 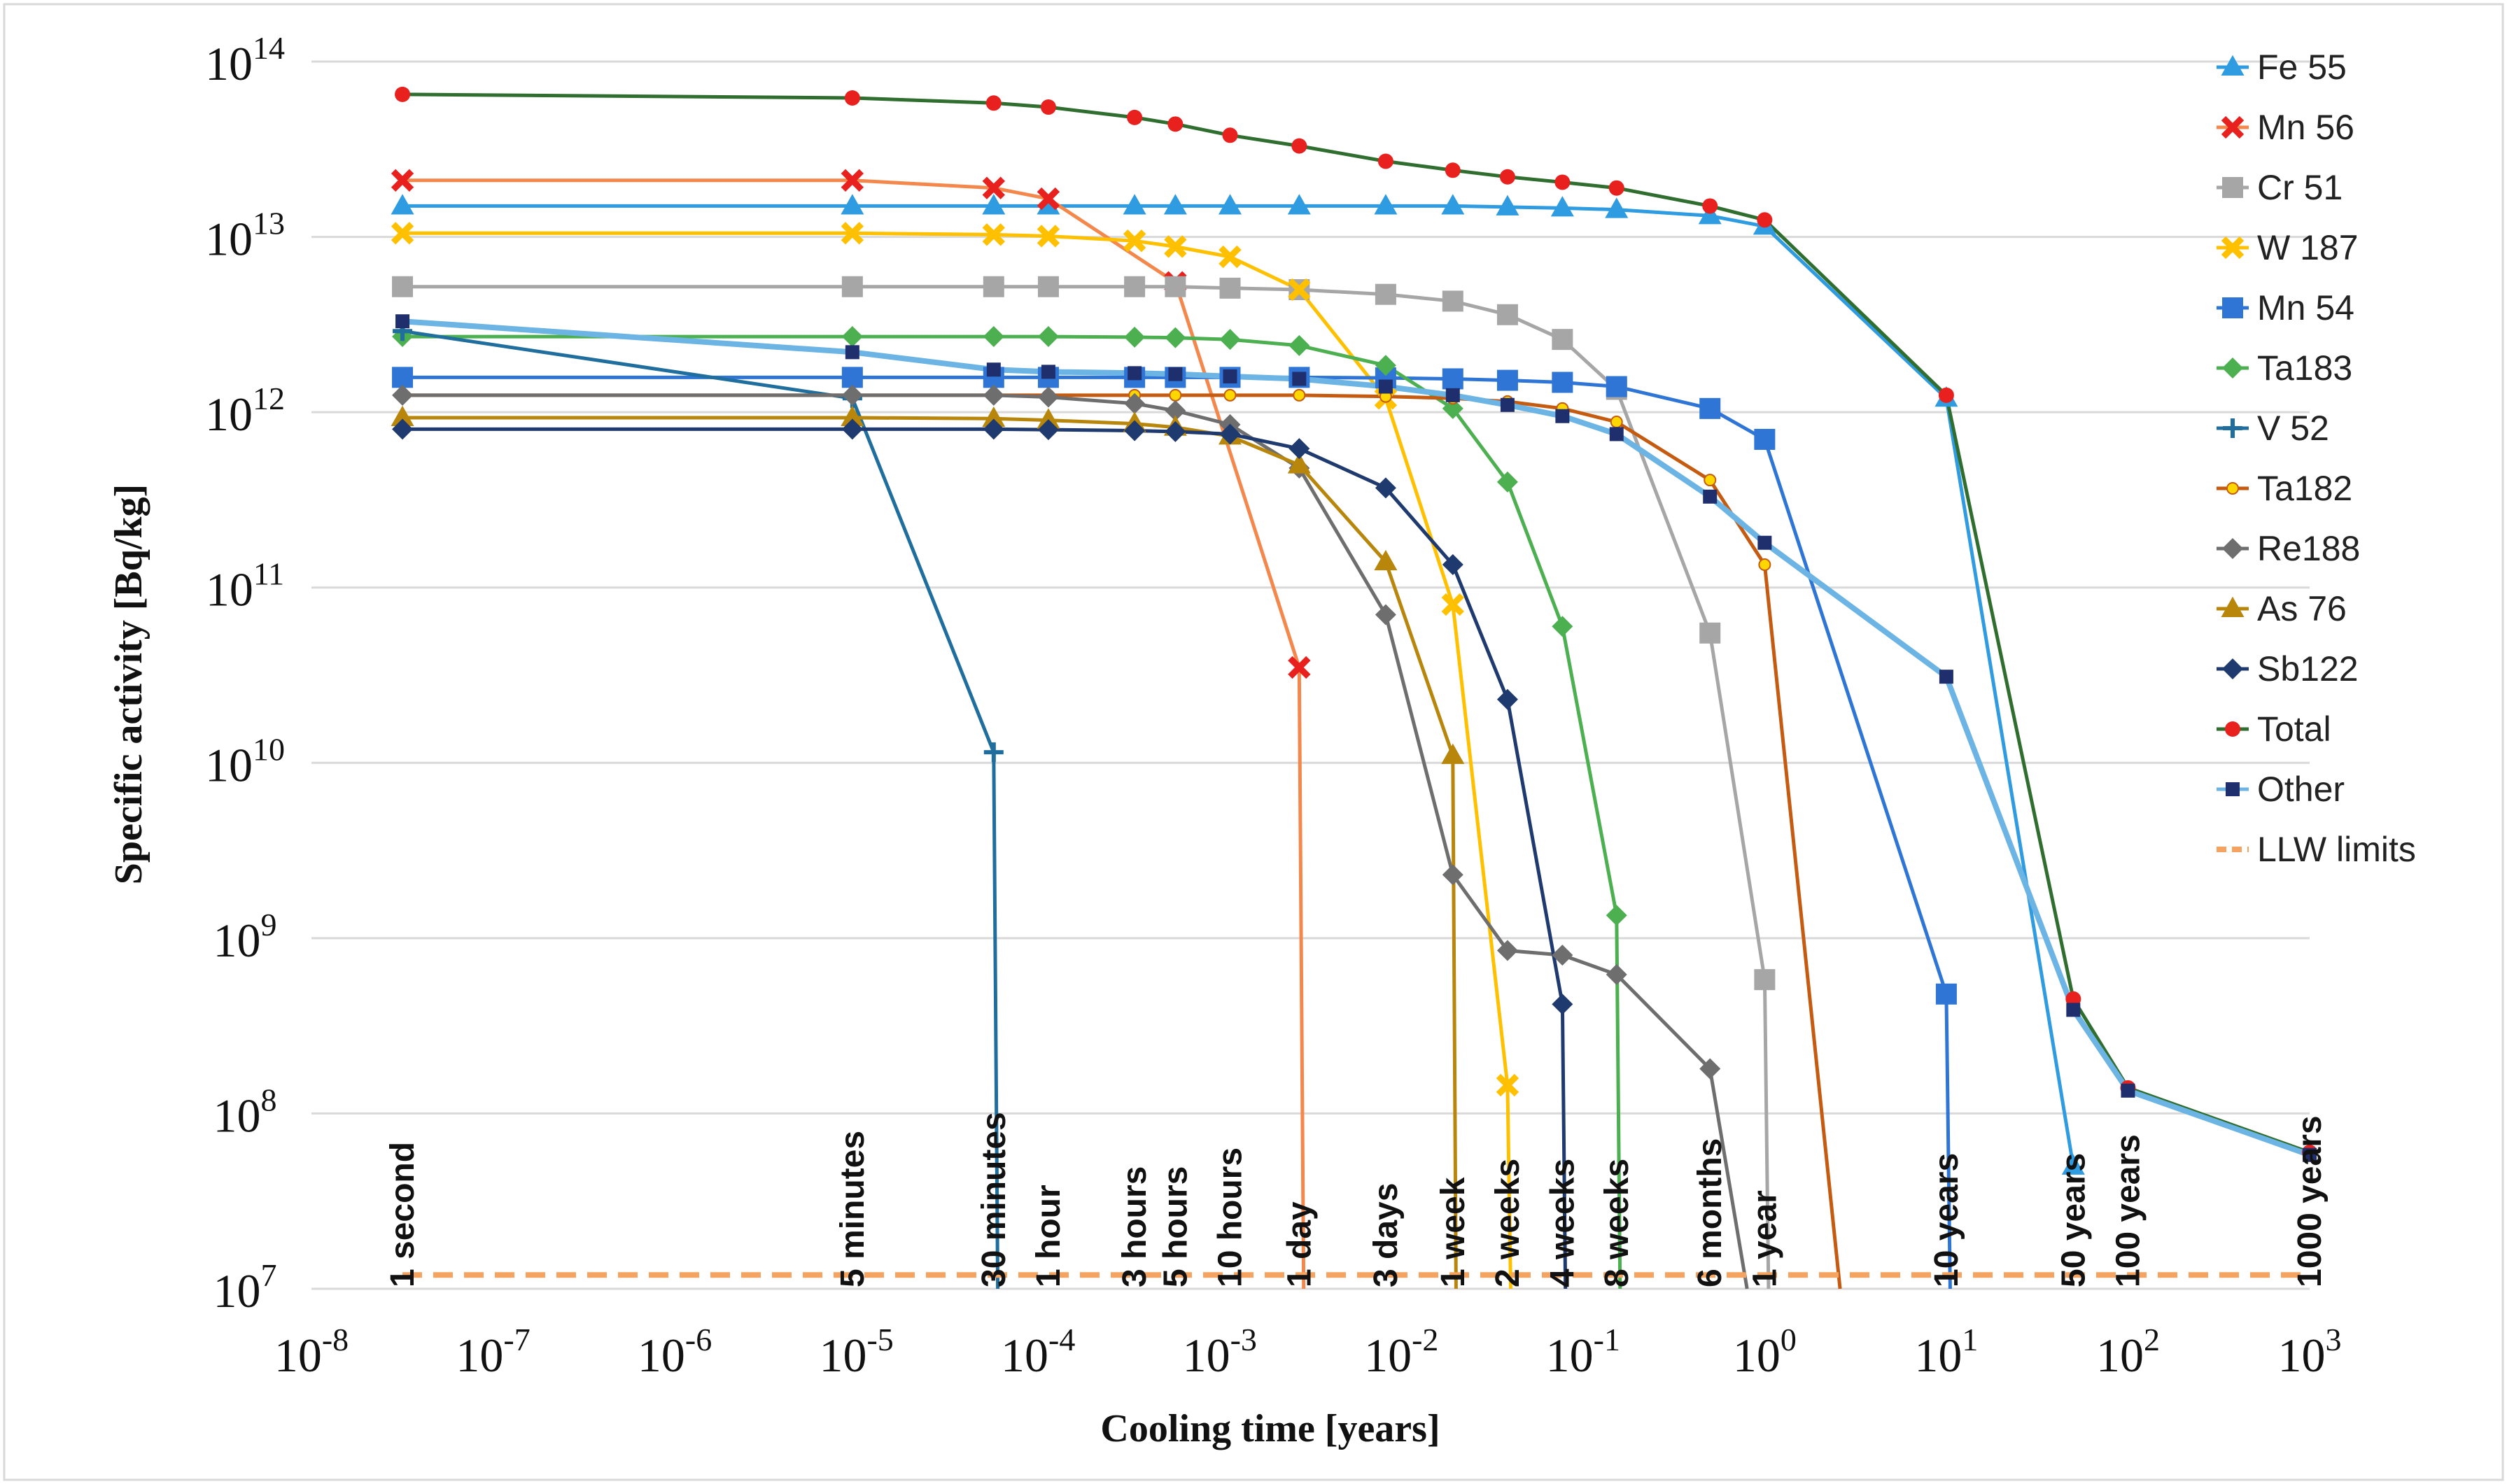 I want to click on x-tick-label: 10⁻⁷, so click(x=493, y=1352).